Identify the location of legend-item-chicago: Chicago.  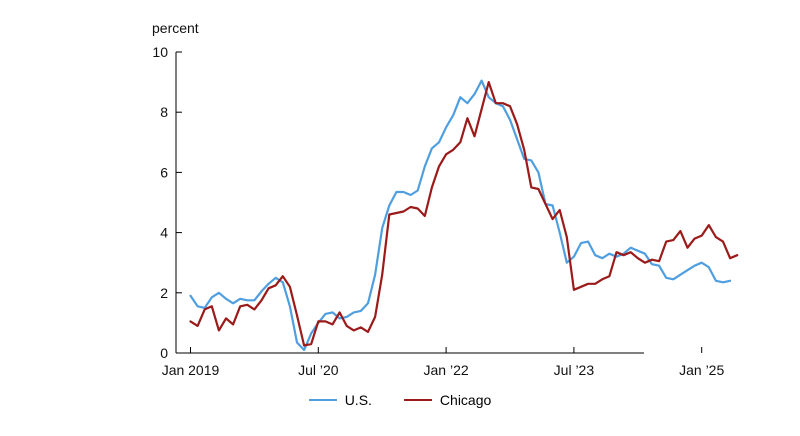
(447, 400).